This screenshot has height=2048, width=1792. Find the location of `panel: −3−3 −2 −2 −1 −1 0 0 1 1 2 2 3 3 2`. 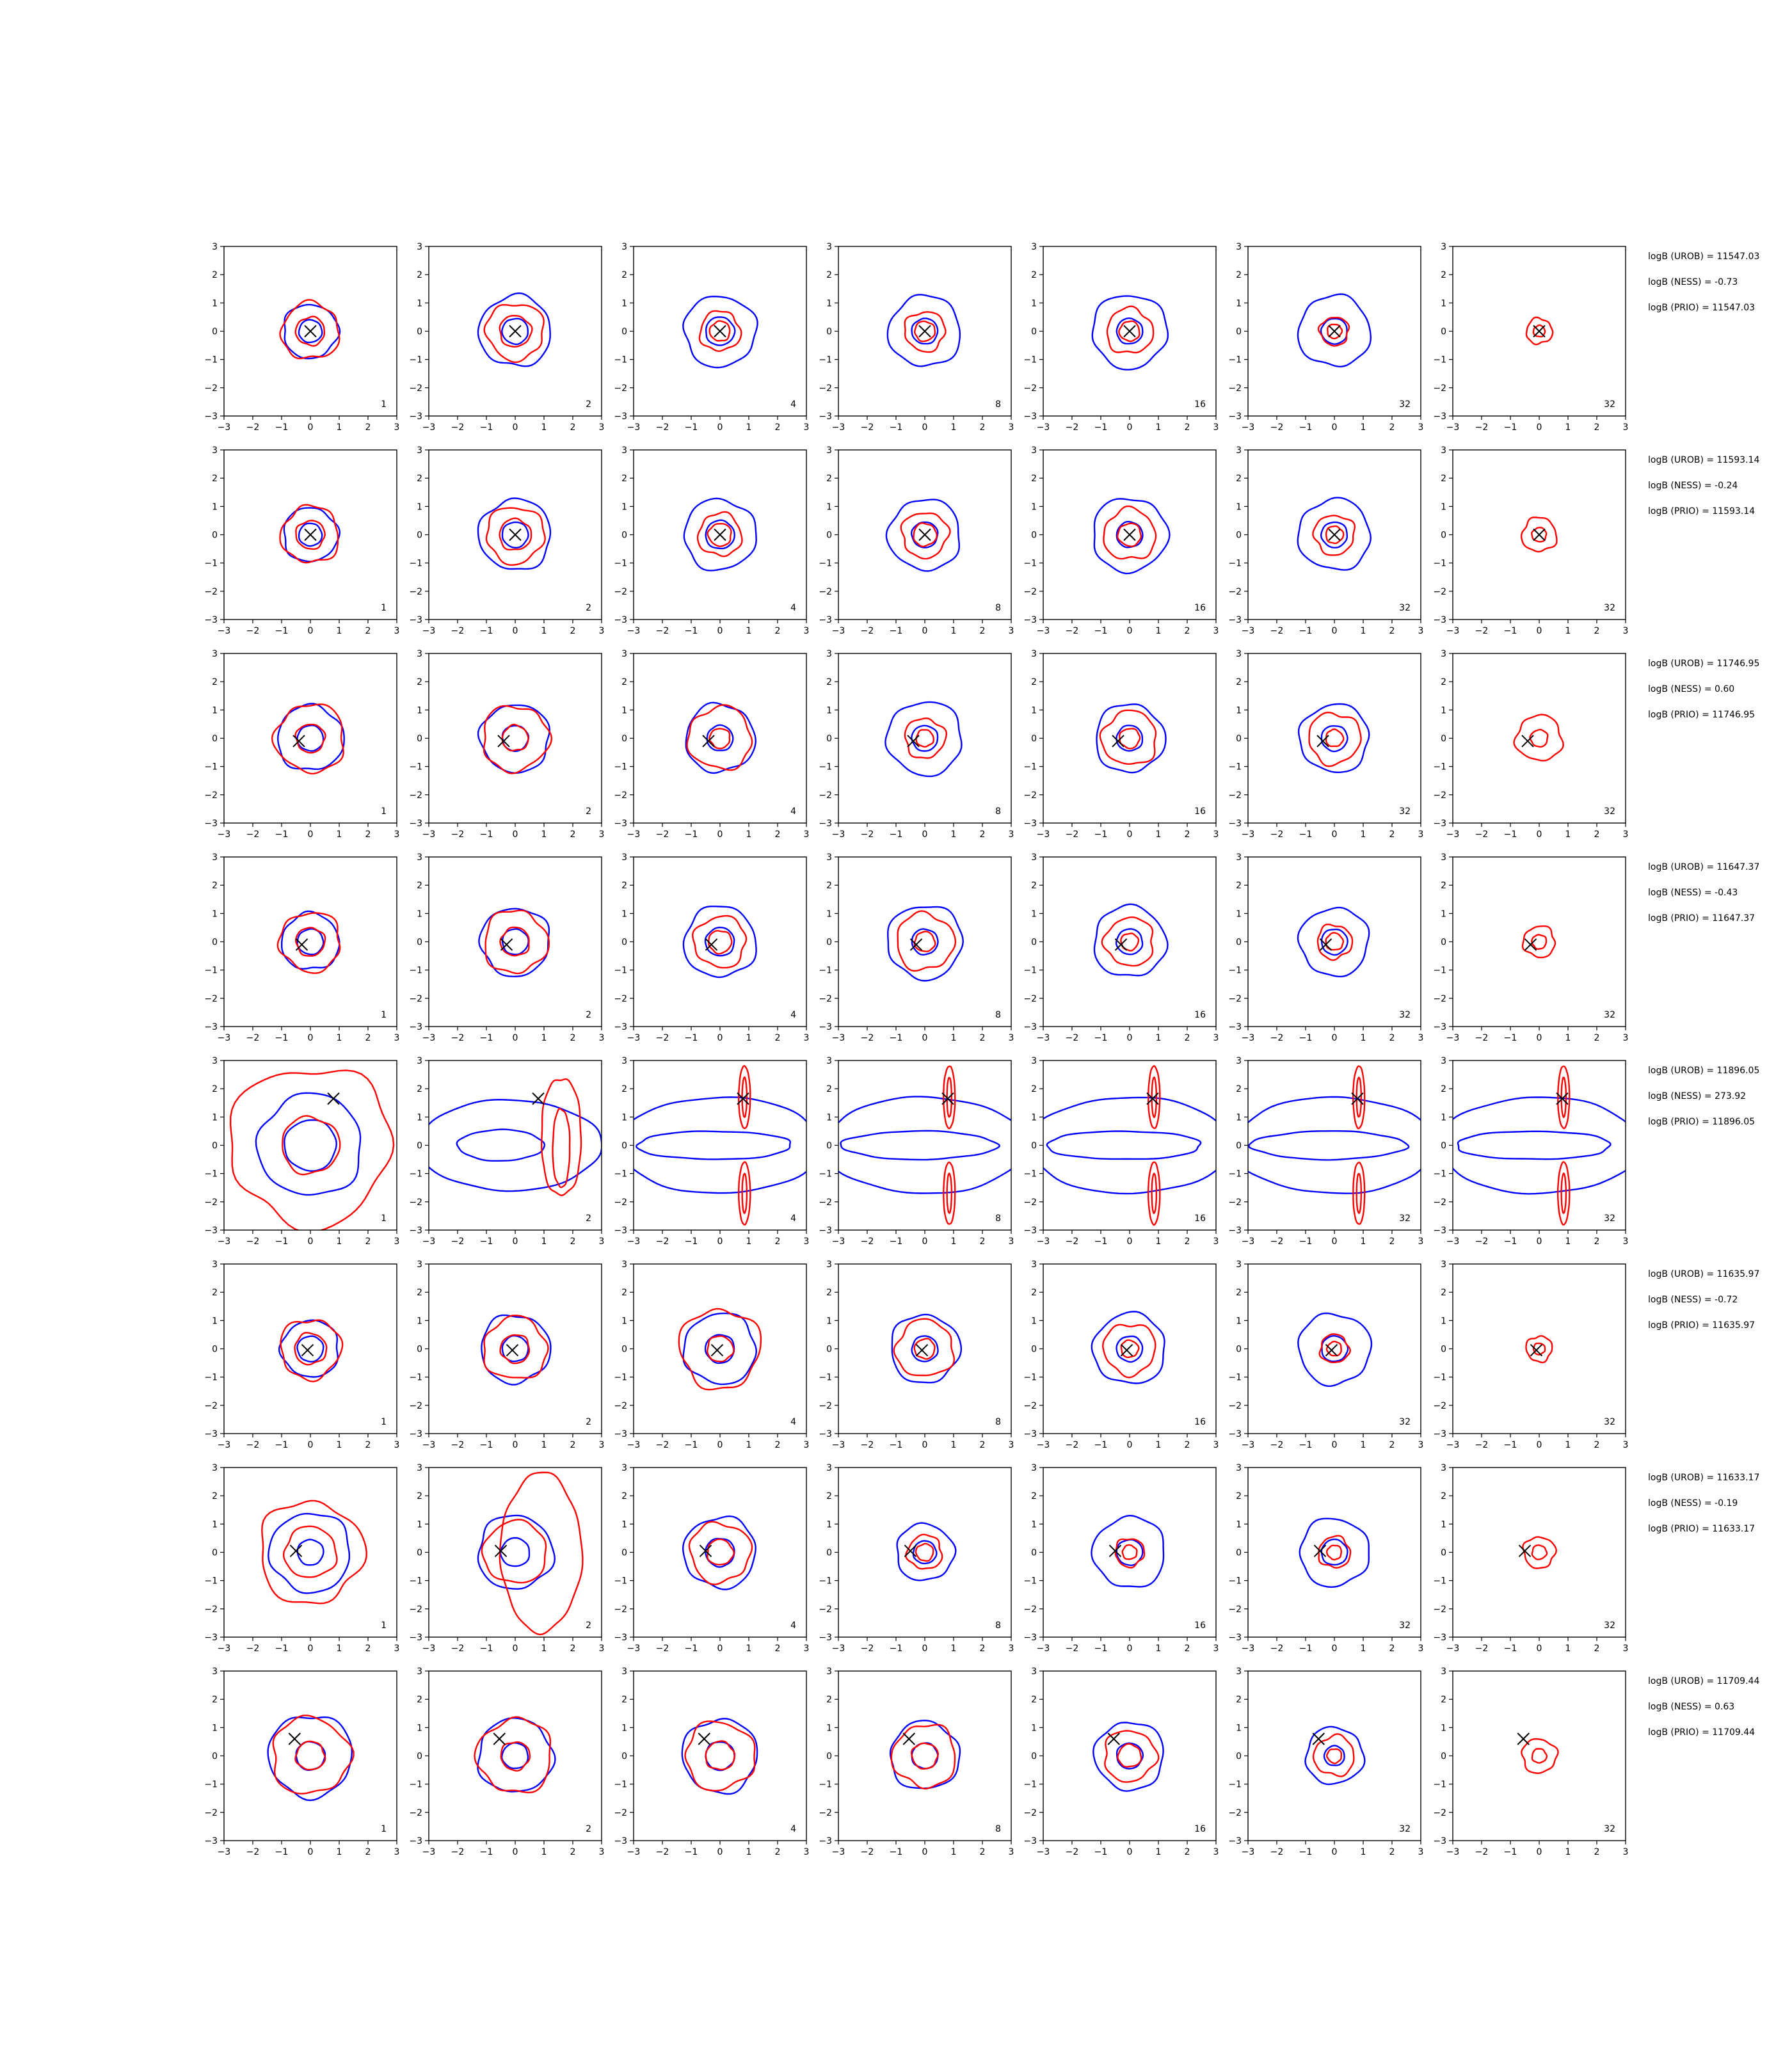

panel: −3−3 −2 −2 −1 −1 0 0 1 1 2 2 3 3 2 is located at coordinates (506, 1558).